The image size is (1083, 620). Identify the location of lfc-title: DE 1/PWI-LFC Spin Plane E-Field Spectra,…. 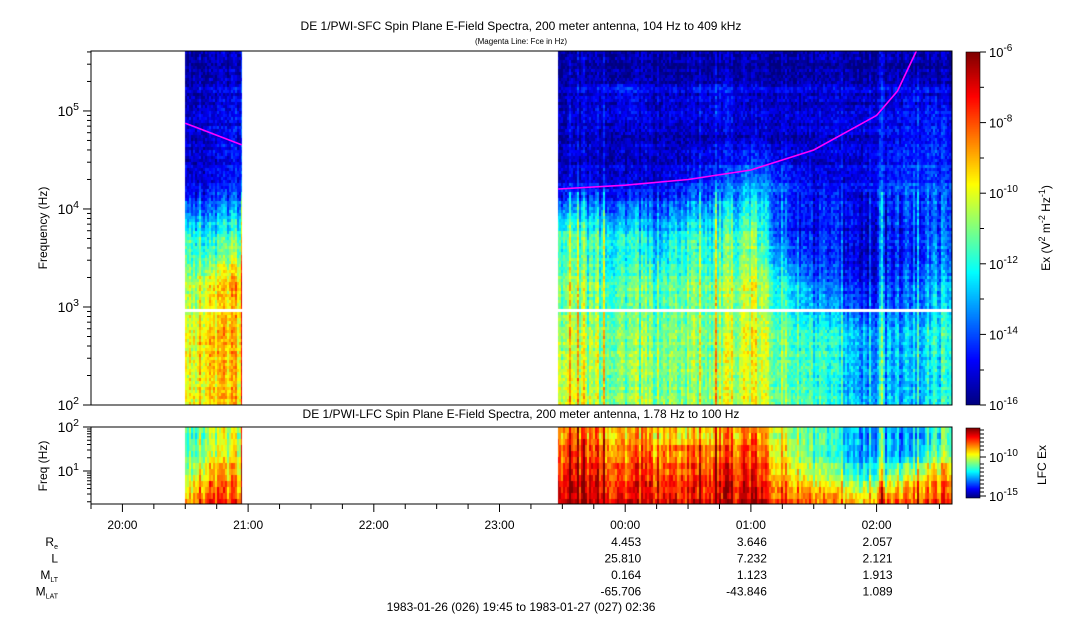
(521, 414).